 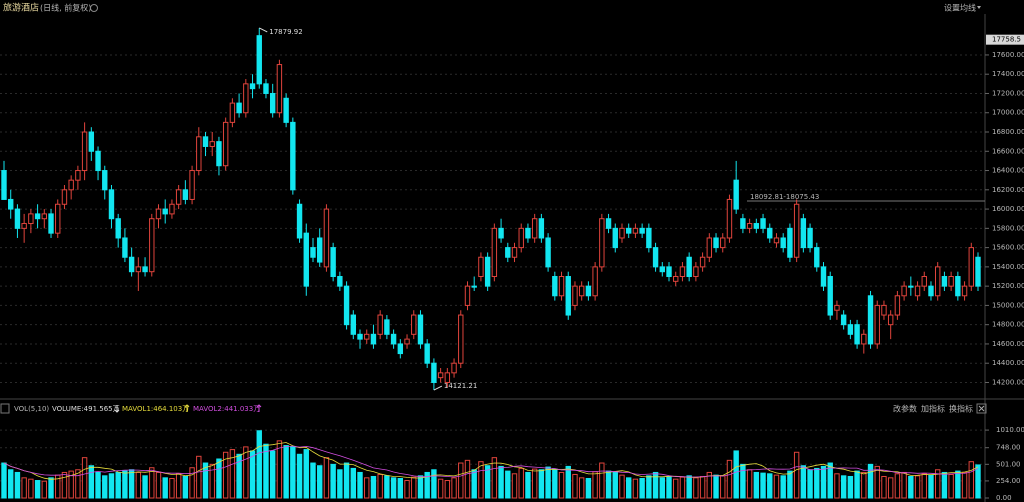 What do you see at coordinates (961, 409) in the screenshot?
I see `button: 换指标` at bounding box center [961, 409].